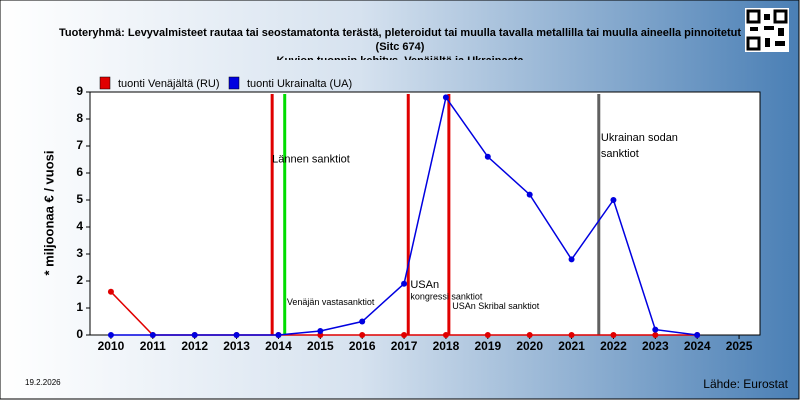 Image resolution: width=800 pixels, height=400 pixels. What do you see at coordinates (79, 280) in the screenshot?
I see `y-tick-label: 2` at bounding box center [79, 280].